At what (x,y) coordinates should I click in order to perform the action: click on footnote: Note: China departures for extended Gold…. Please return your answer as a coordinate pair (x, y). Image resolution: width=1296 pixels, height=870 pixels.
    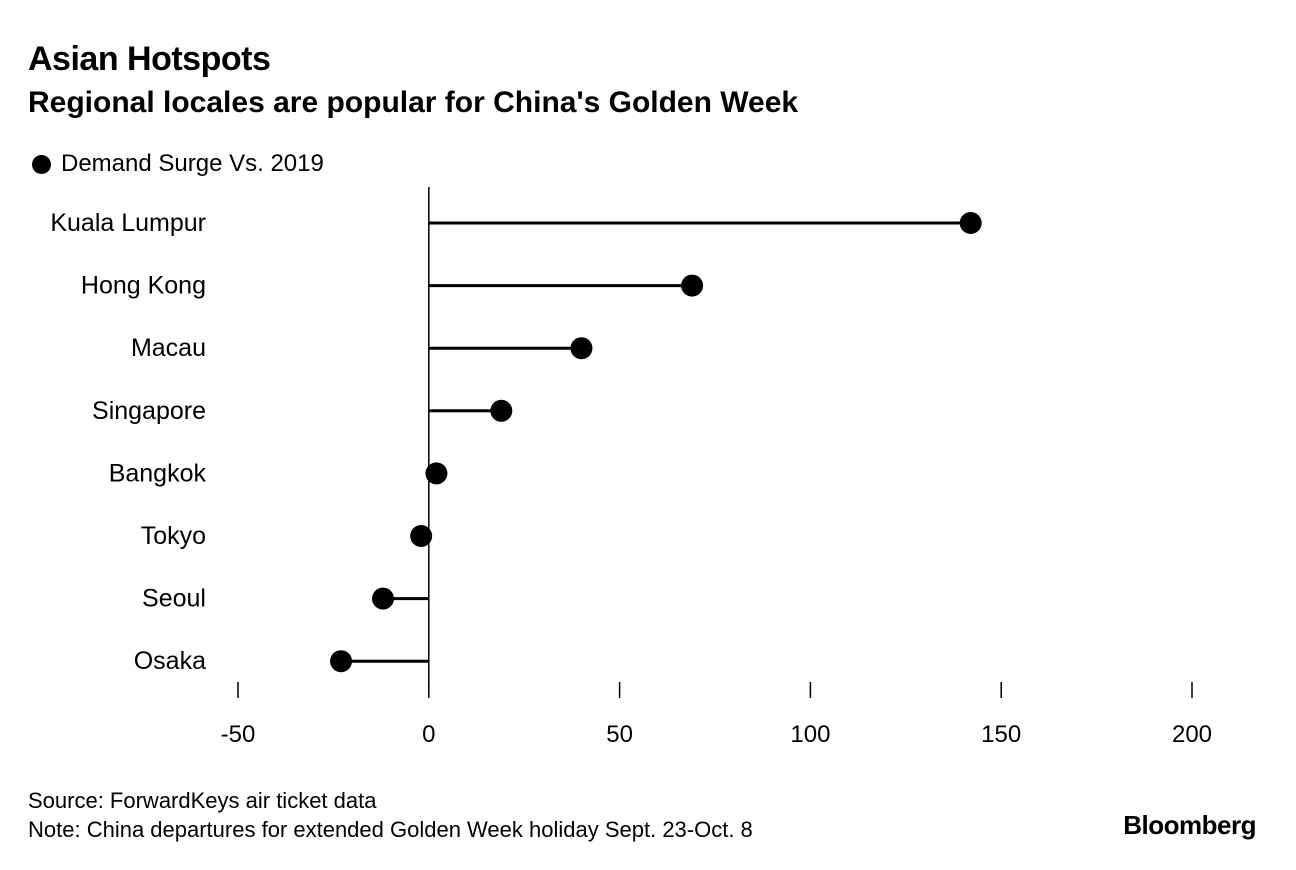
    Looking at the image, I should click on (390, 829).